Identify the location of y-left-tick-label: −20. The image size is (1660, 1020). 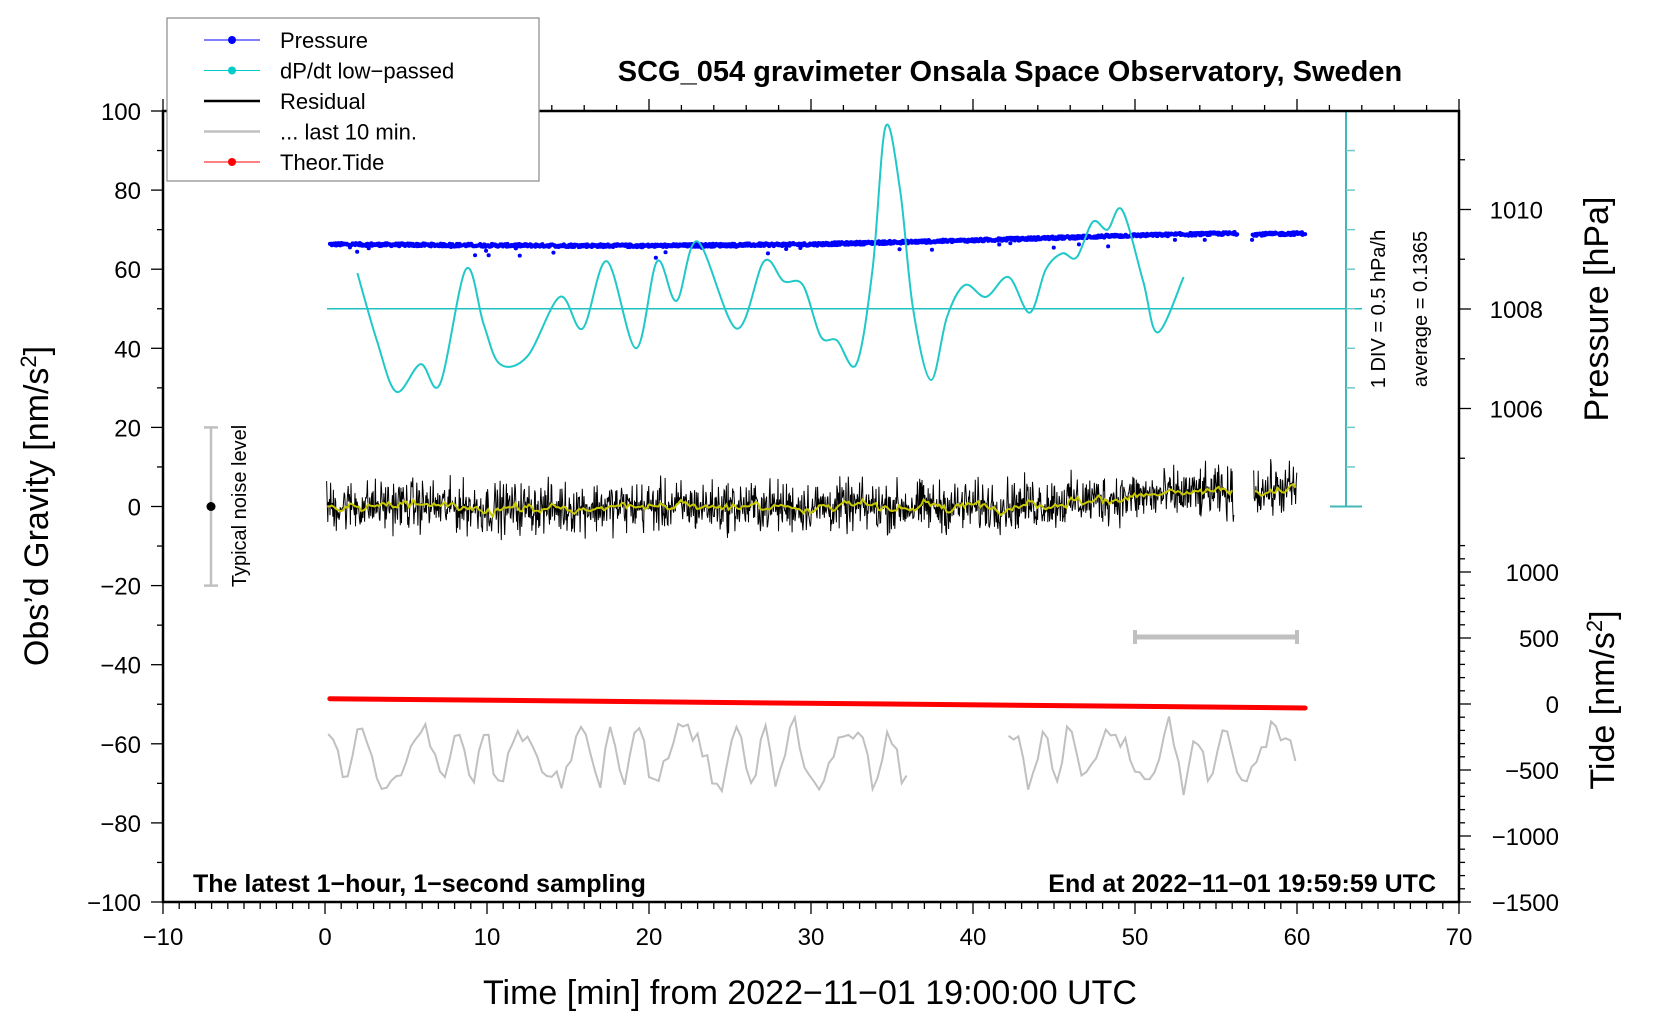
(120, 587).